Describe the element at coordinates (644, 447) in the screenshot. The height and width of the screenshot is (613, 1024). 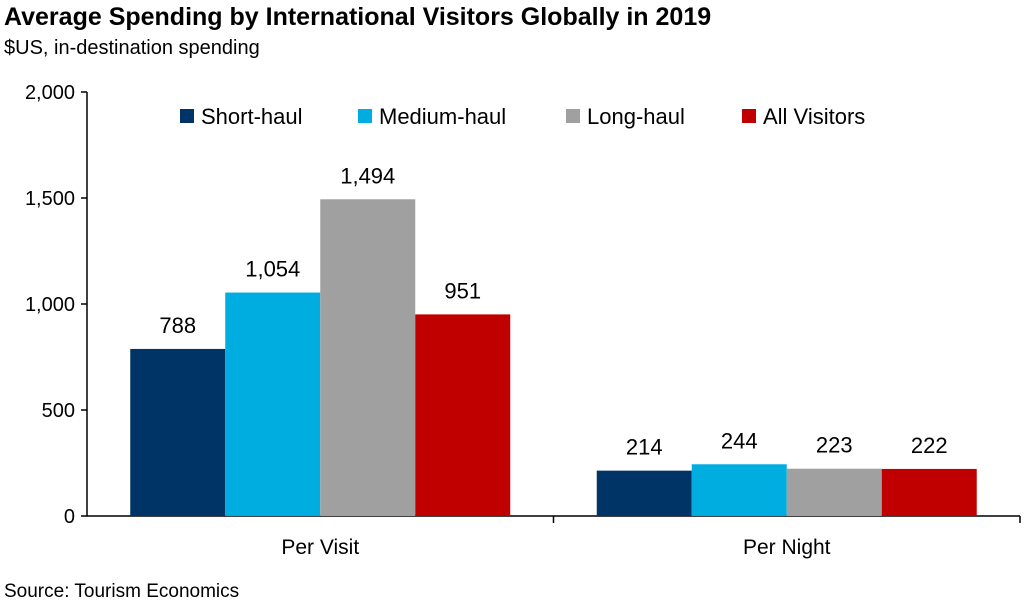
I see `data-label: 214` at that location.